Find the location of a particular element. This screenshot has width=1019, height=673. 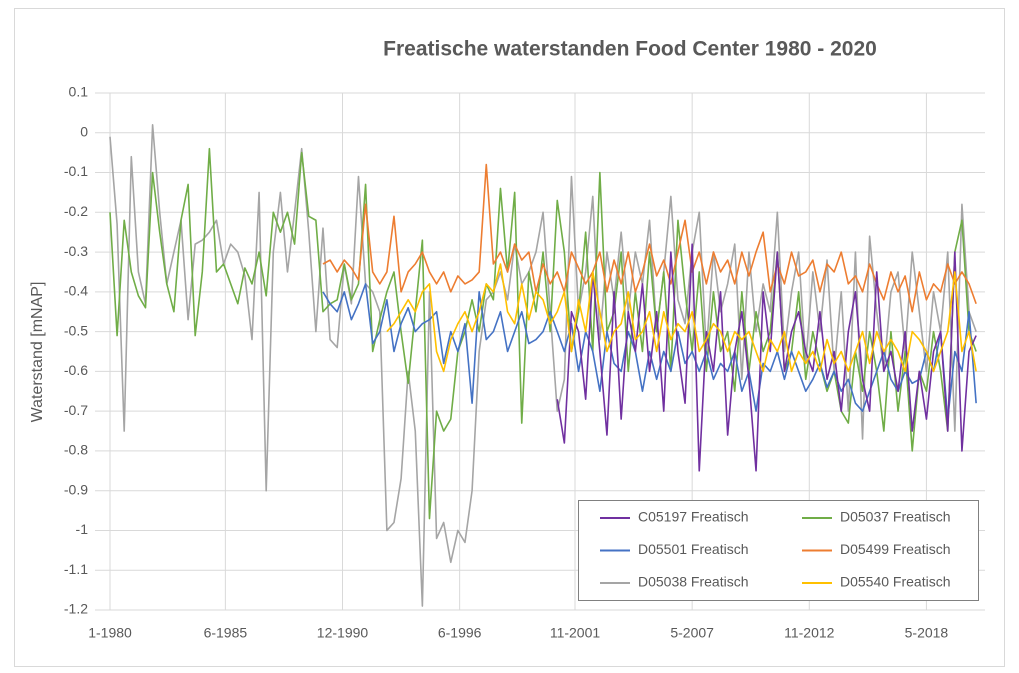

x-tick-label: 5-2018 is located at coordinates (927, 633).